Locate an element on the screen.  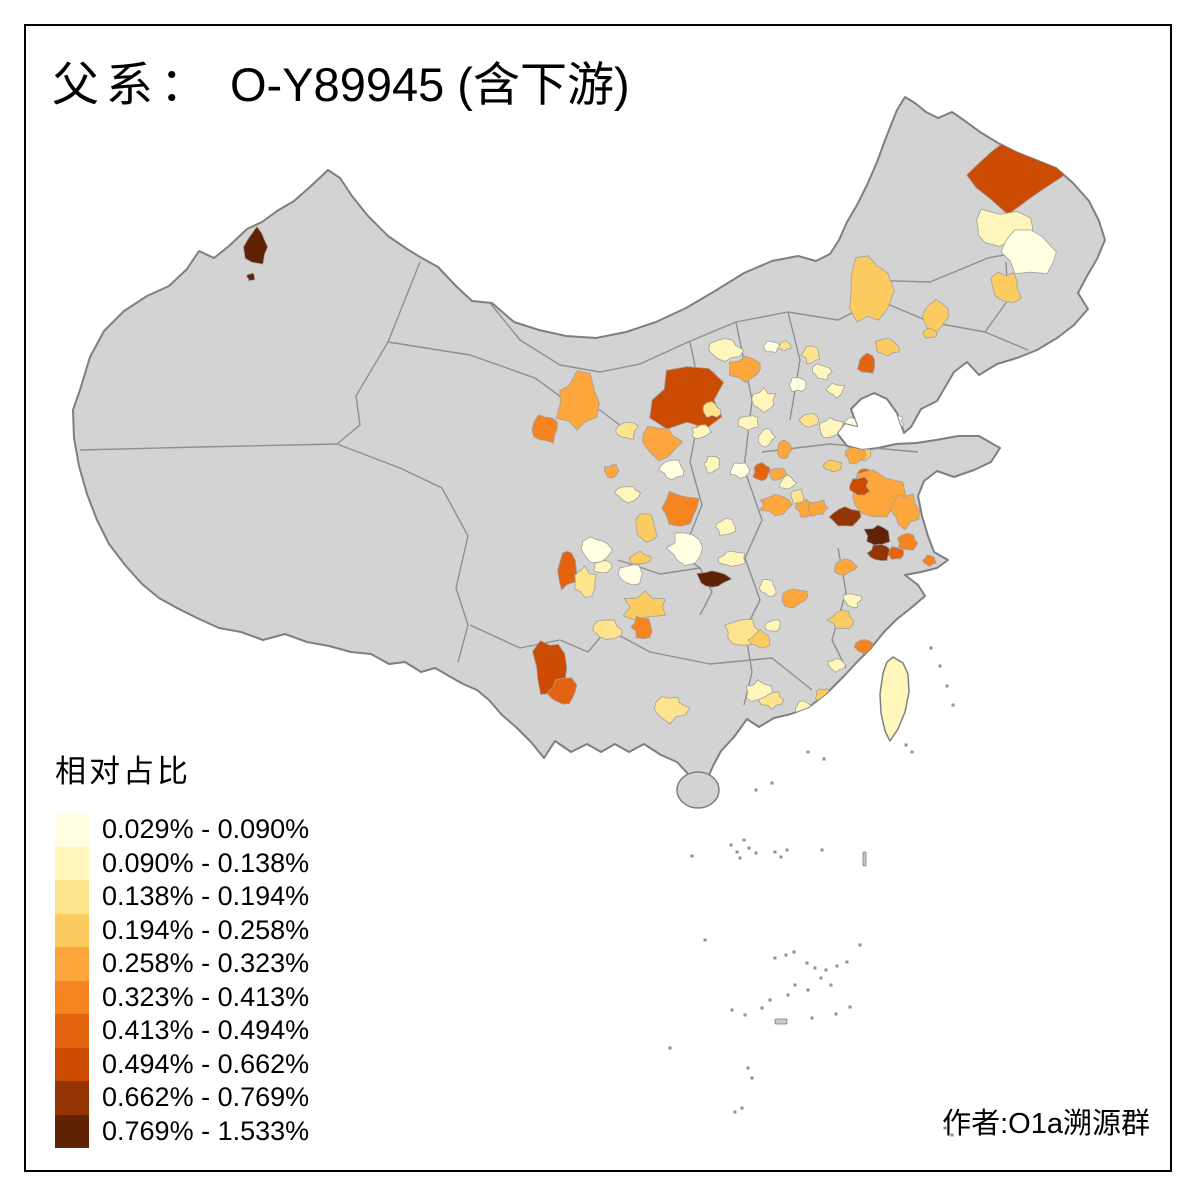
legend-label: 0.258% - 0.323% is located at coordinates (206, 963).